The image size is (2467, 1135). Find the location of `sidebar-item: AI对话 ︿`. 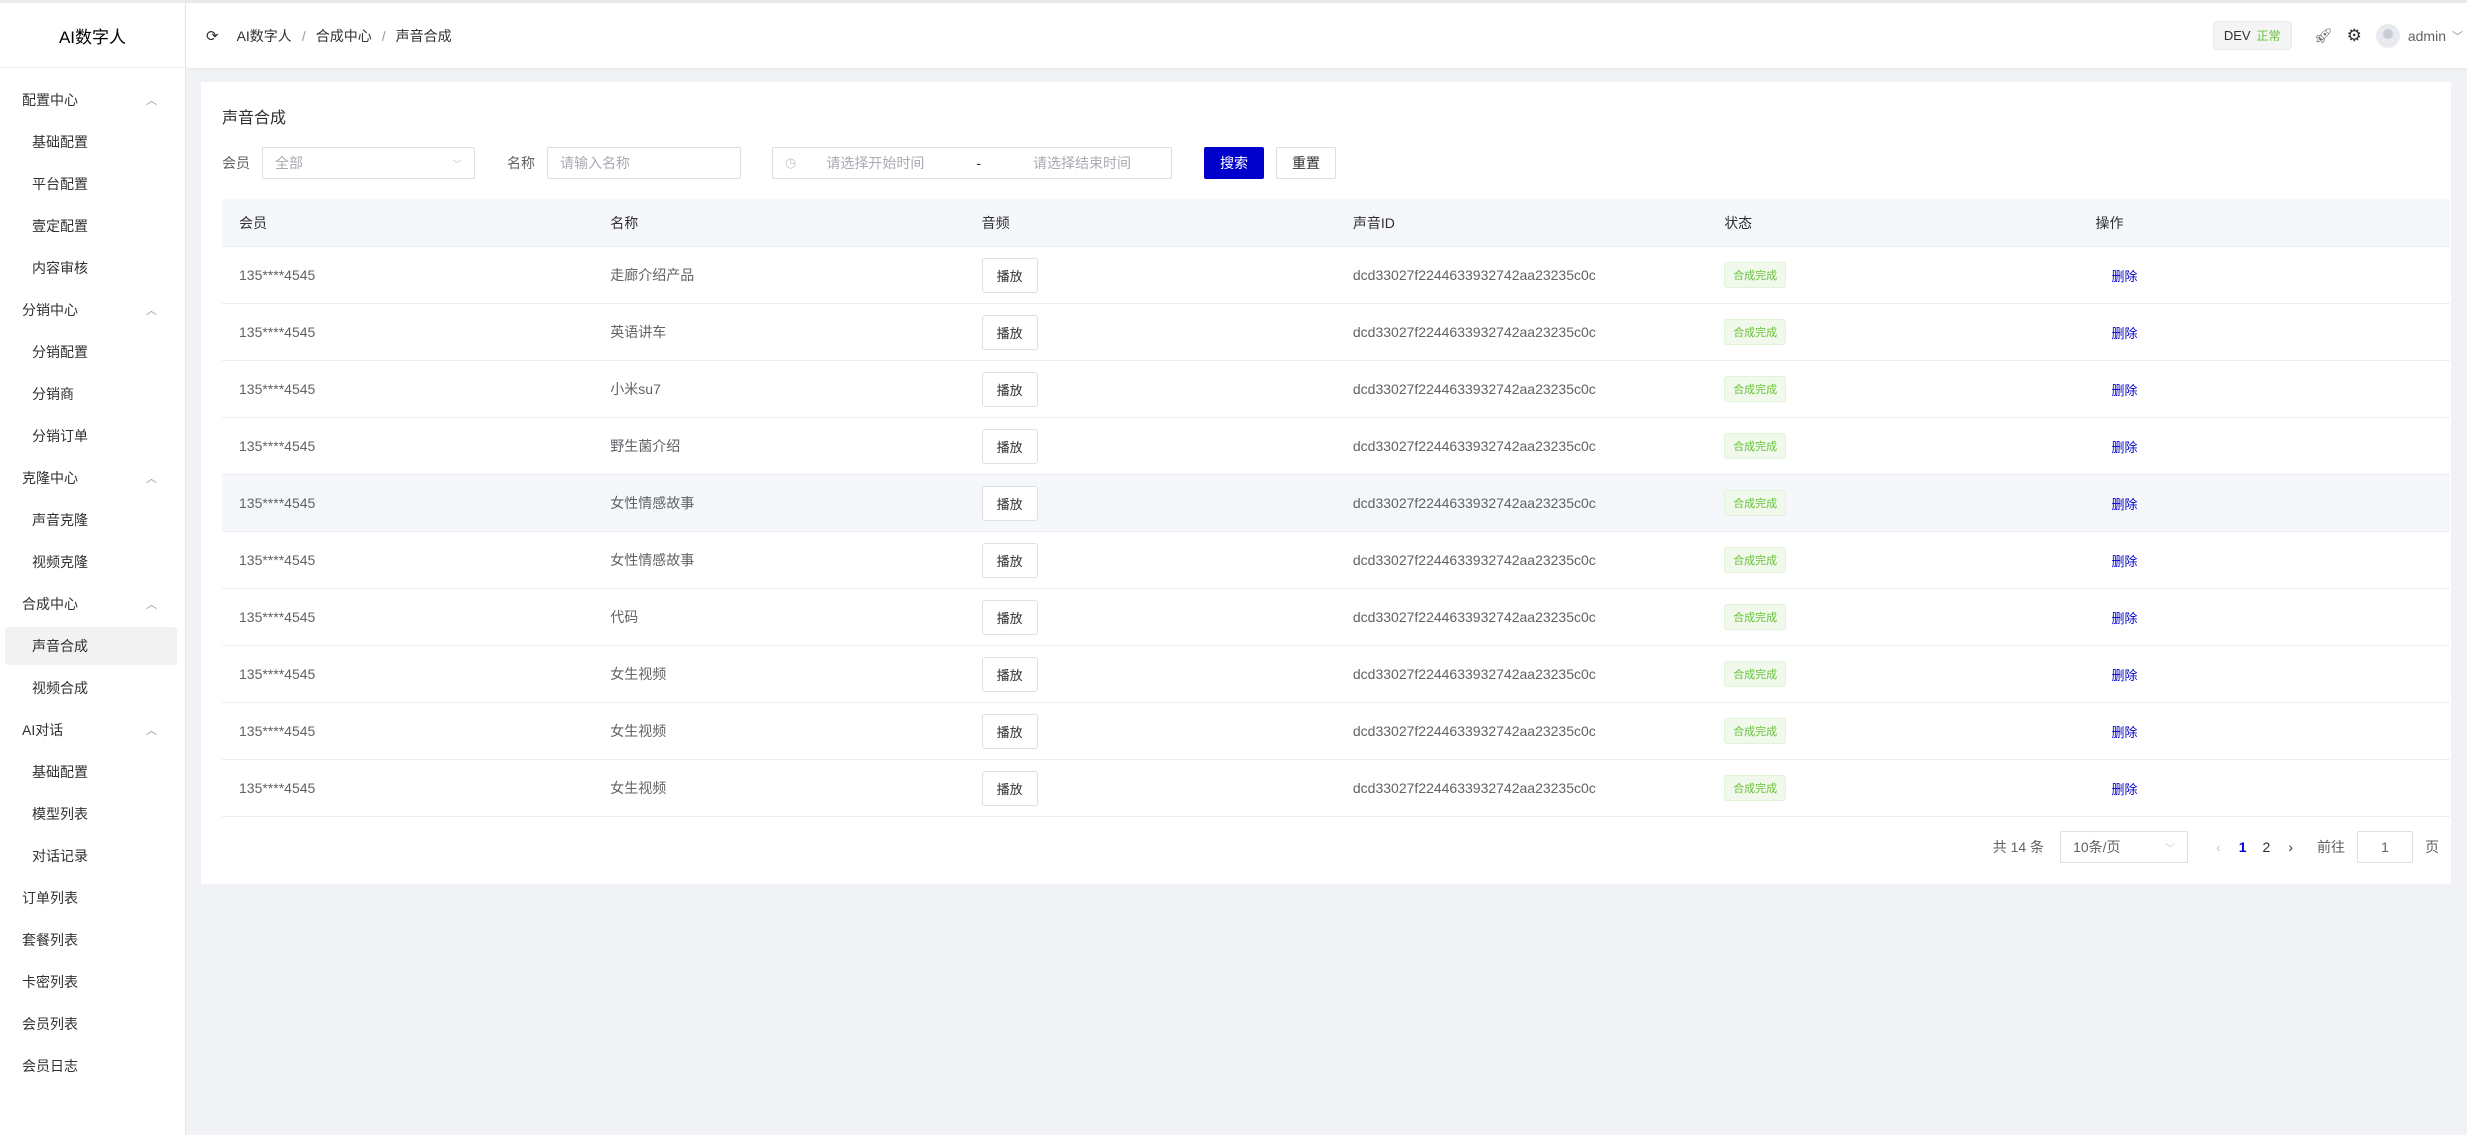

sidebar-item: AI对话 ︿ is located at coordinates (91, 730).